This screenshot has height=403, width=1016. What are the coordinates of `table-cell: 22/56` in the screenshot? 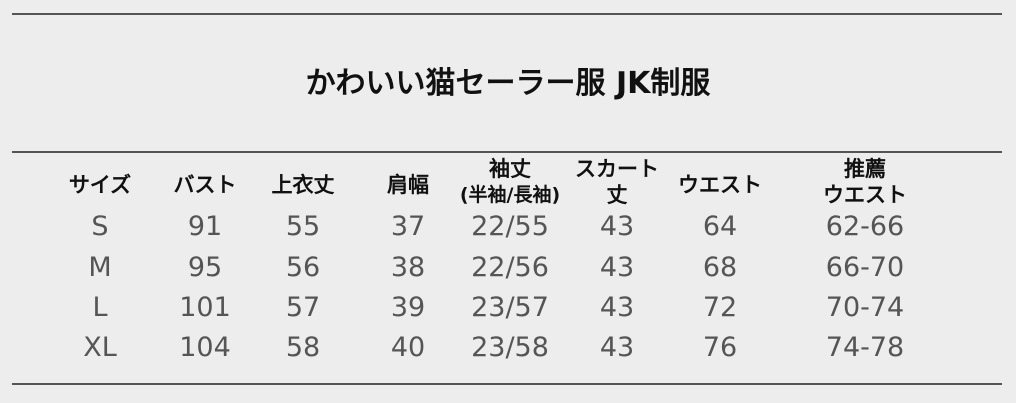 It's located at (510, 267).